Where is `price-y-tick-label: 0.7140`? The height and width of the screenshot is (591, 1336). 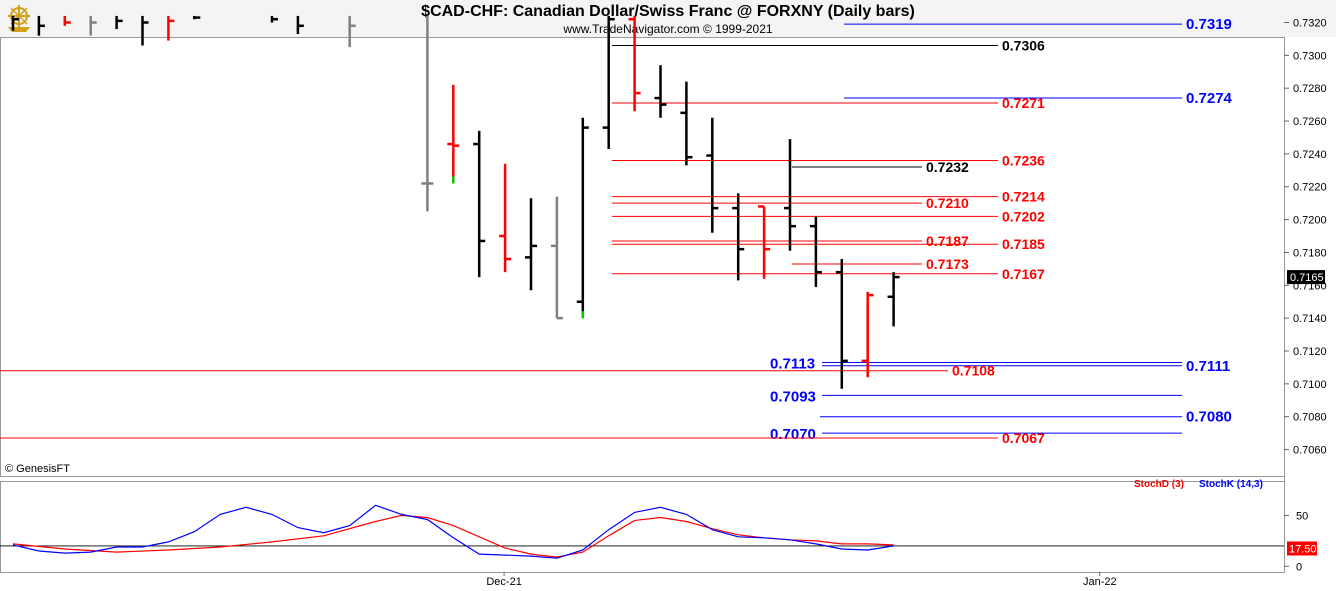 price-y-tick-label: 0.7140 is located at coordinates (1310, 319).